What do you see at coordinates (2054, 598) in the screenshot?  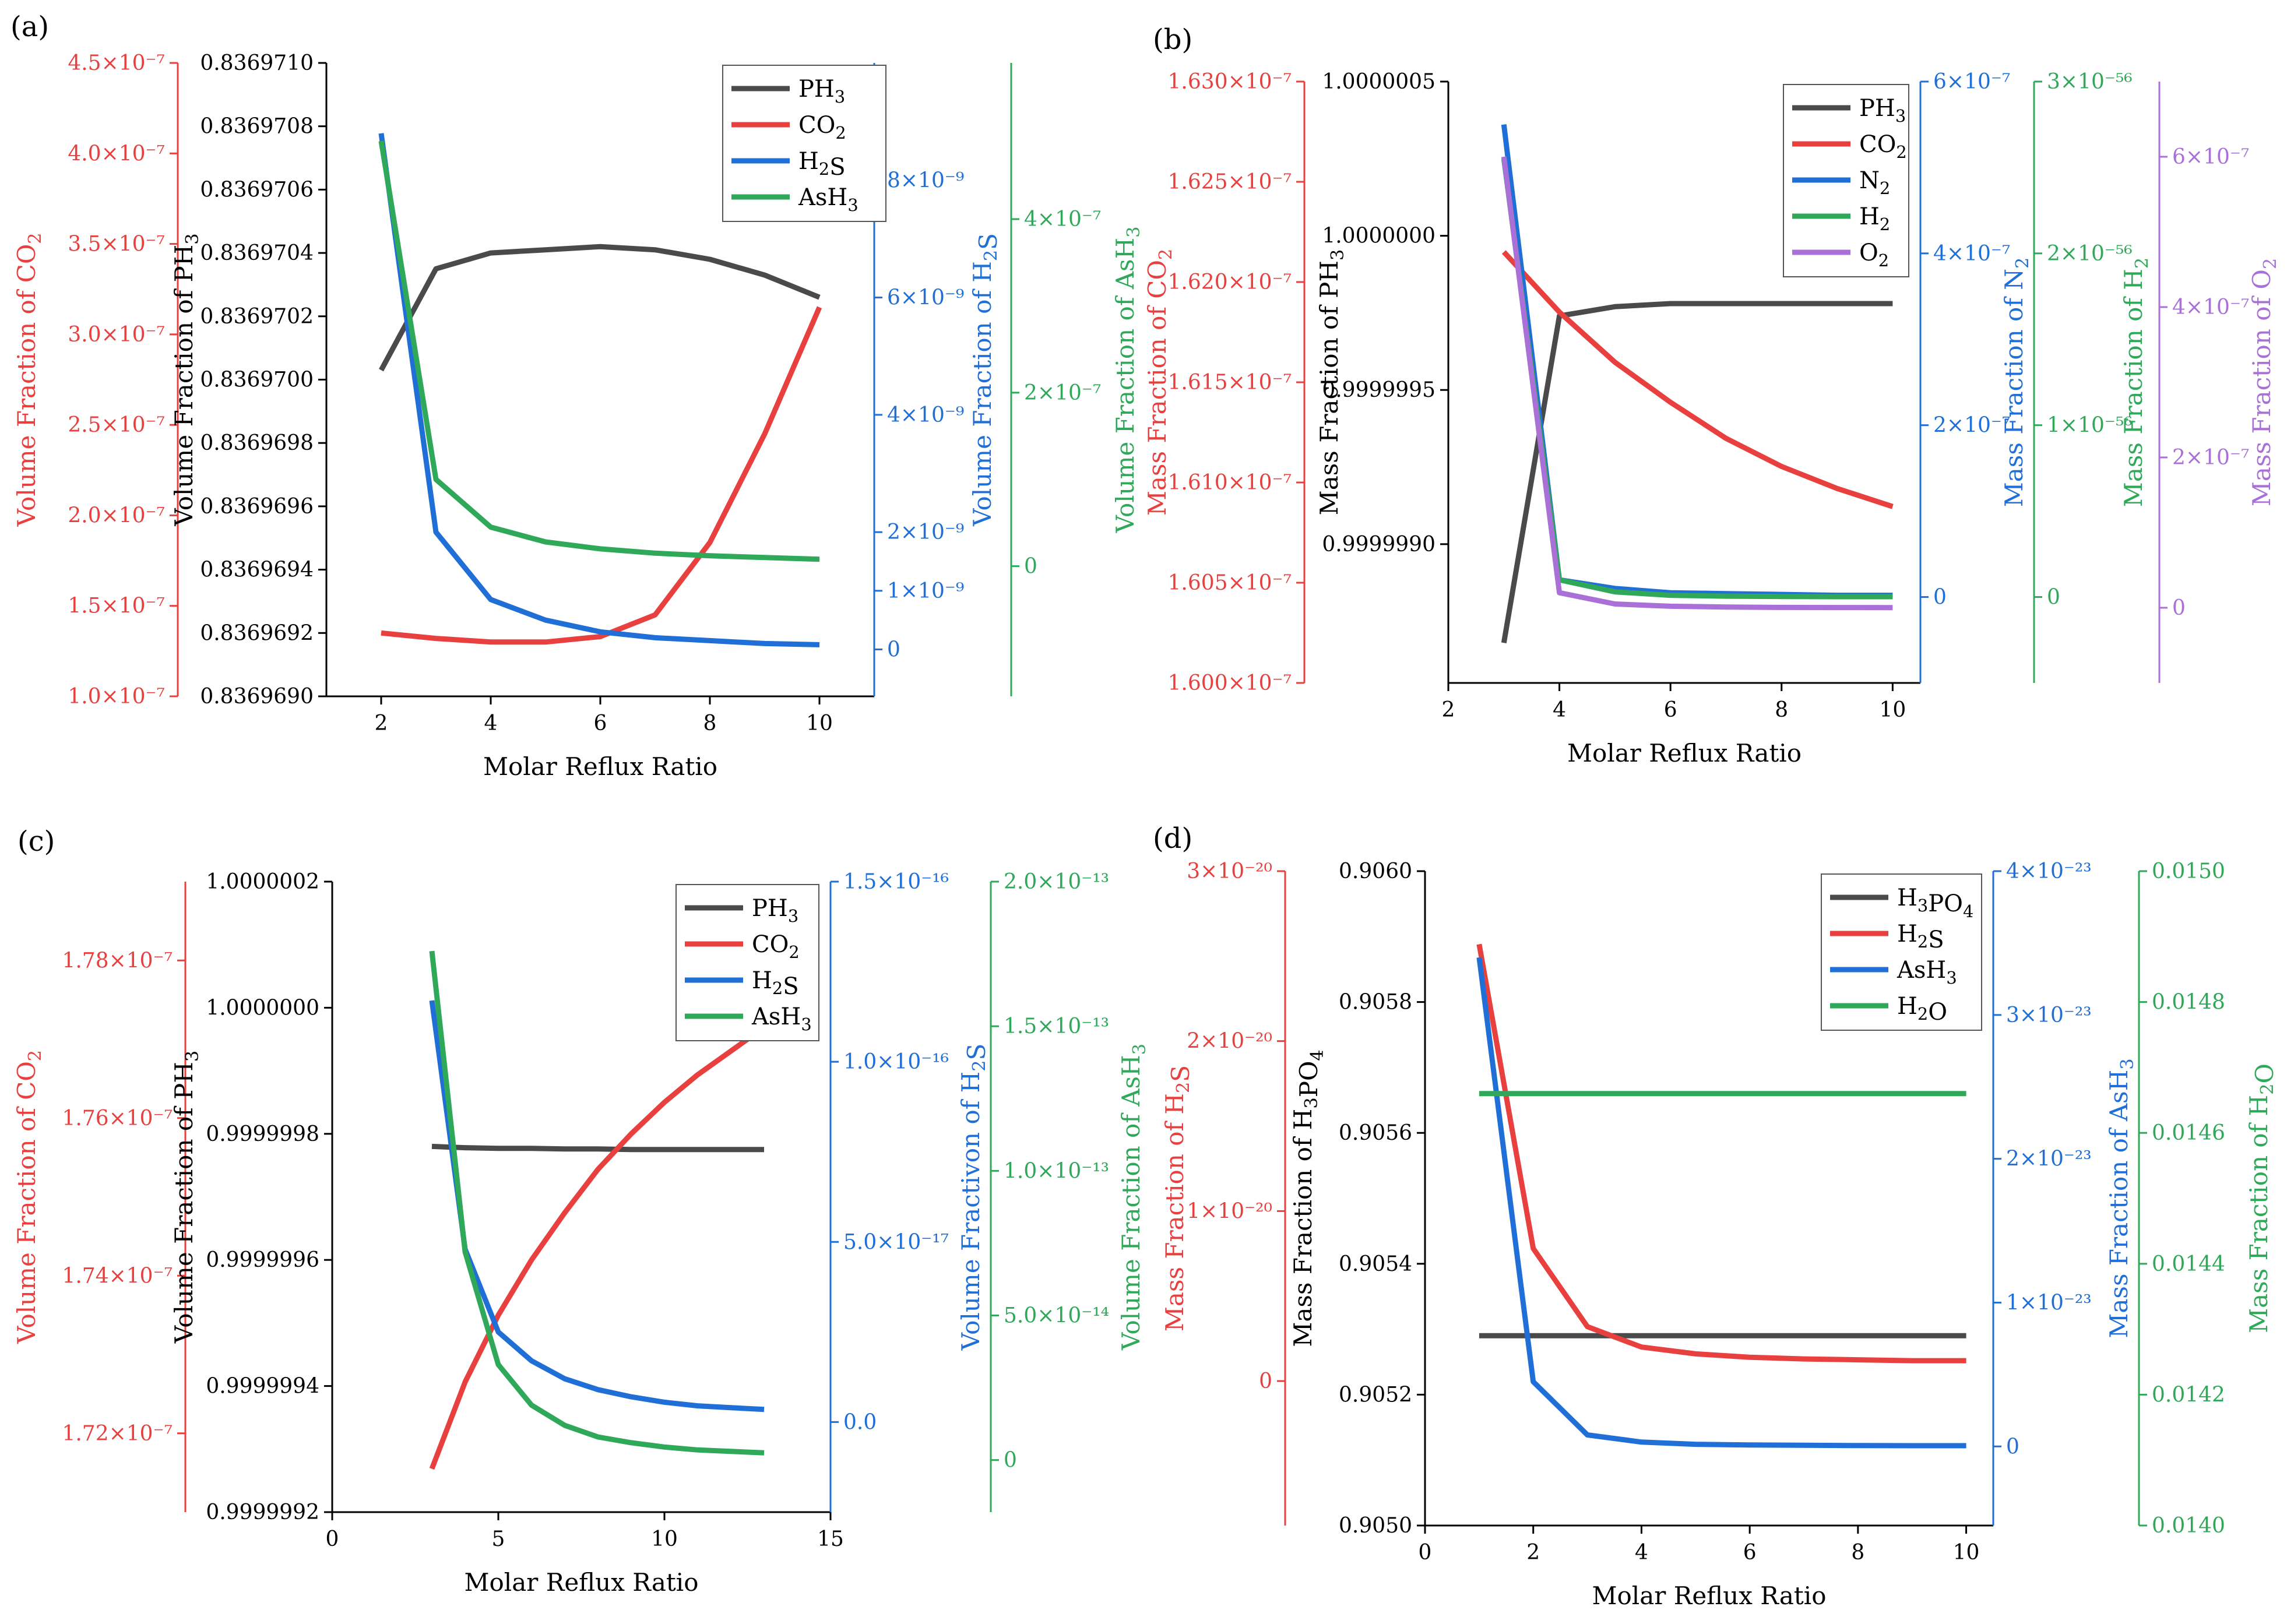 I see `y-tick-label-H2: 0` at bounding box center [2054, 598].